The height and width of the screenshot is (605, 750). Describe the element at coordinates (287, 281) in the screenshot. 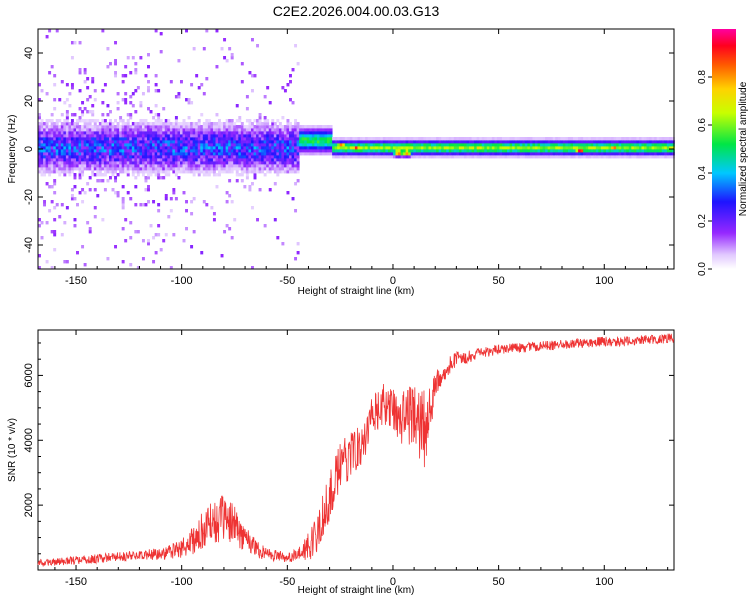

I see `spectrogram-x-tick-label: -50` at that location.